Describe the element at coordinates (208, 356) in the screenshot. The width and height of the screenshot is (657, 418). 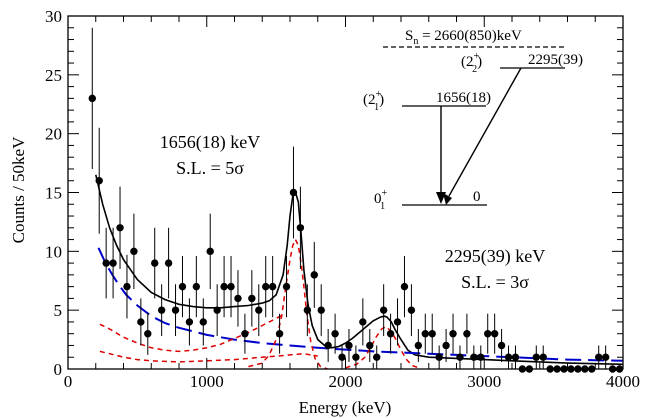
I see `background-component-2-curve` at that location.